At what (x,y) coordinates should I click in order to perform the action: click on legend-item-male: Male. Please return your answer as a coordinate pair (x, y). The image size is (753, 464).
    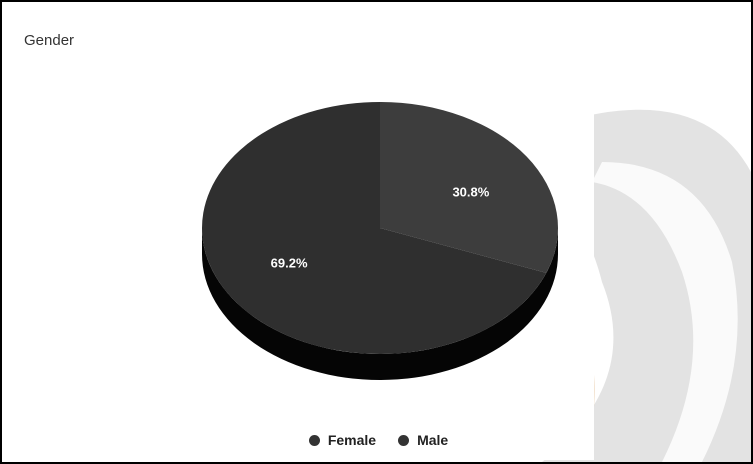
    Looking at the image, I should click on (423, 440).